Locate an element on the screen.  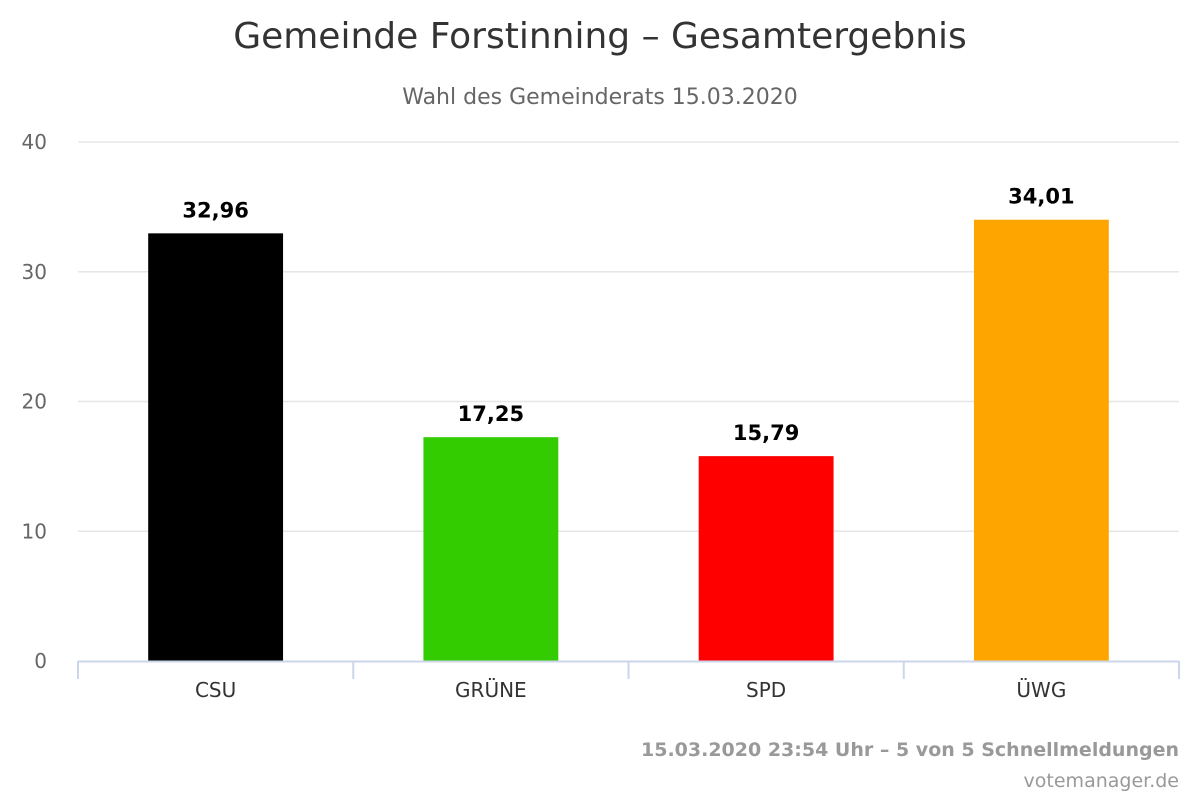
x-tick-label: SPD is located at coordinates (766, 690).